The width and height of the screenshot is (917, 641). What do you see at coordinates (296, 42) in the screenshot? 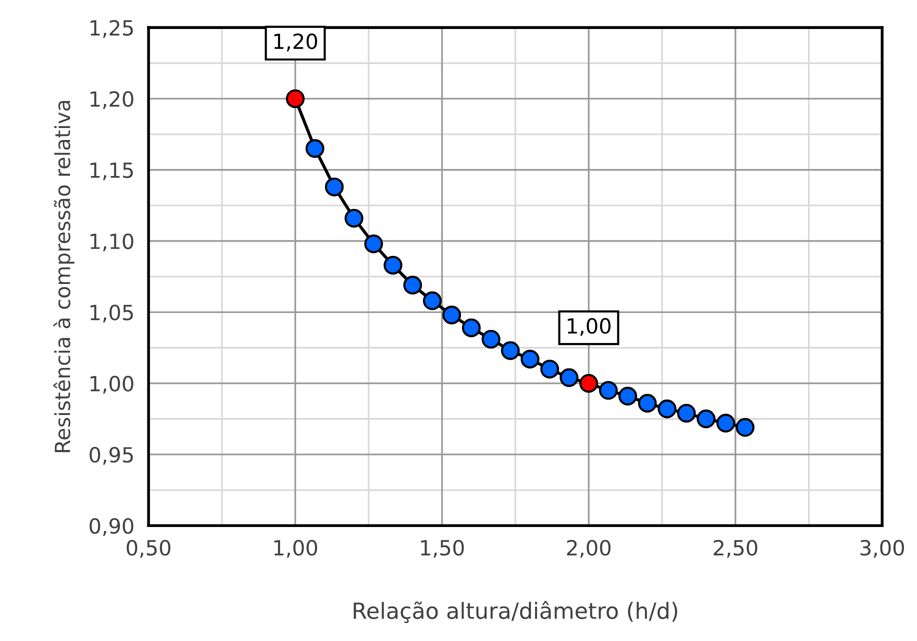
I see `annotation: 1,20` at bounding box center [296, 42].